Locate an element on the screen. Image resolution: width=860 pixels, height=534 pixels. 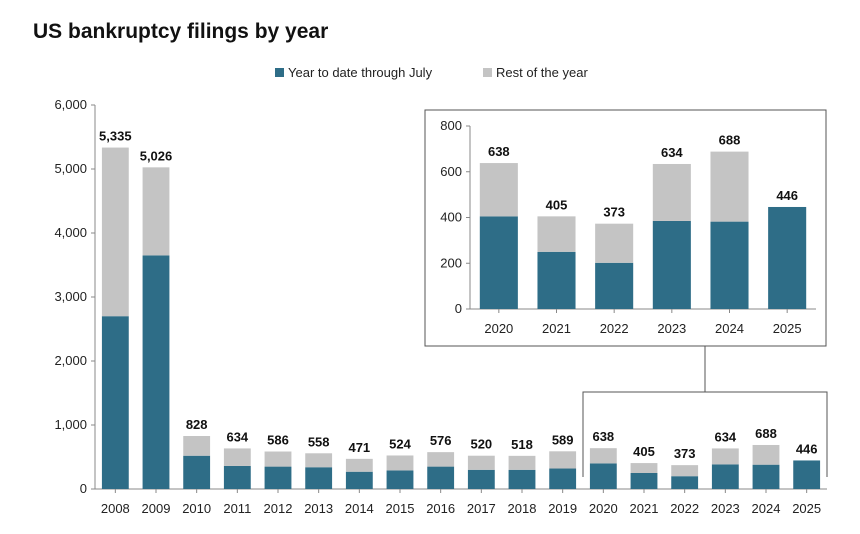
inset-y-tick-label: 400 is located at coordinates (451, 217).